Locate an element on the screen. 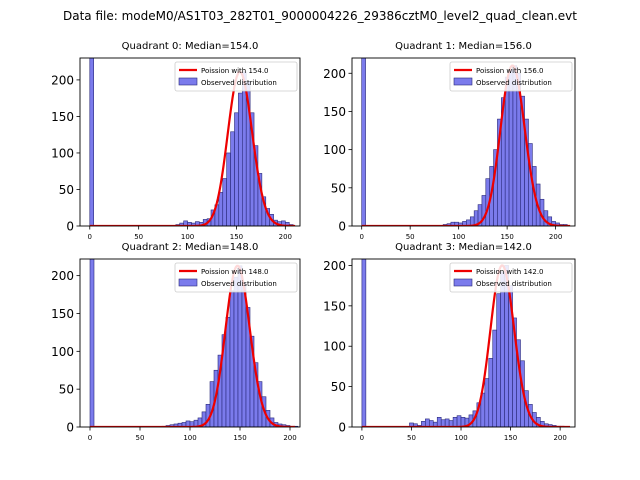  legend: Poission with 142.0 Observed distribution is located at coordinates (511, 277).